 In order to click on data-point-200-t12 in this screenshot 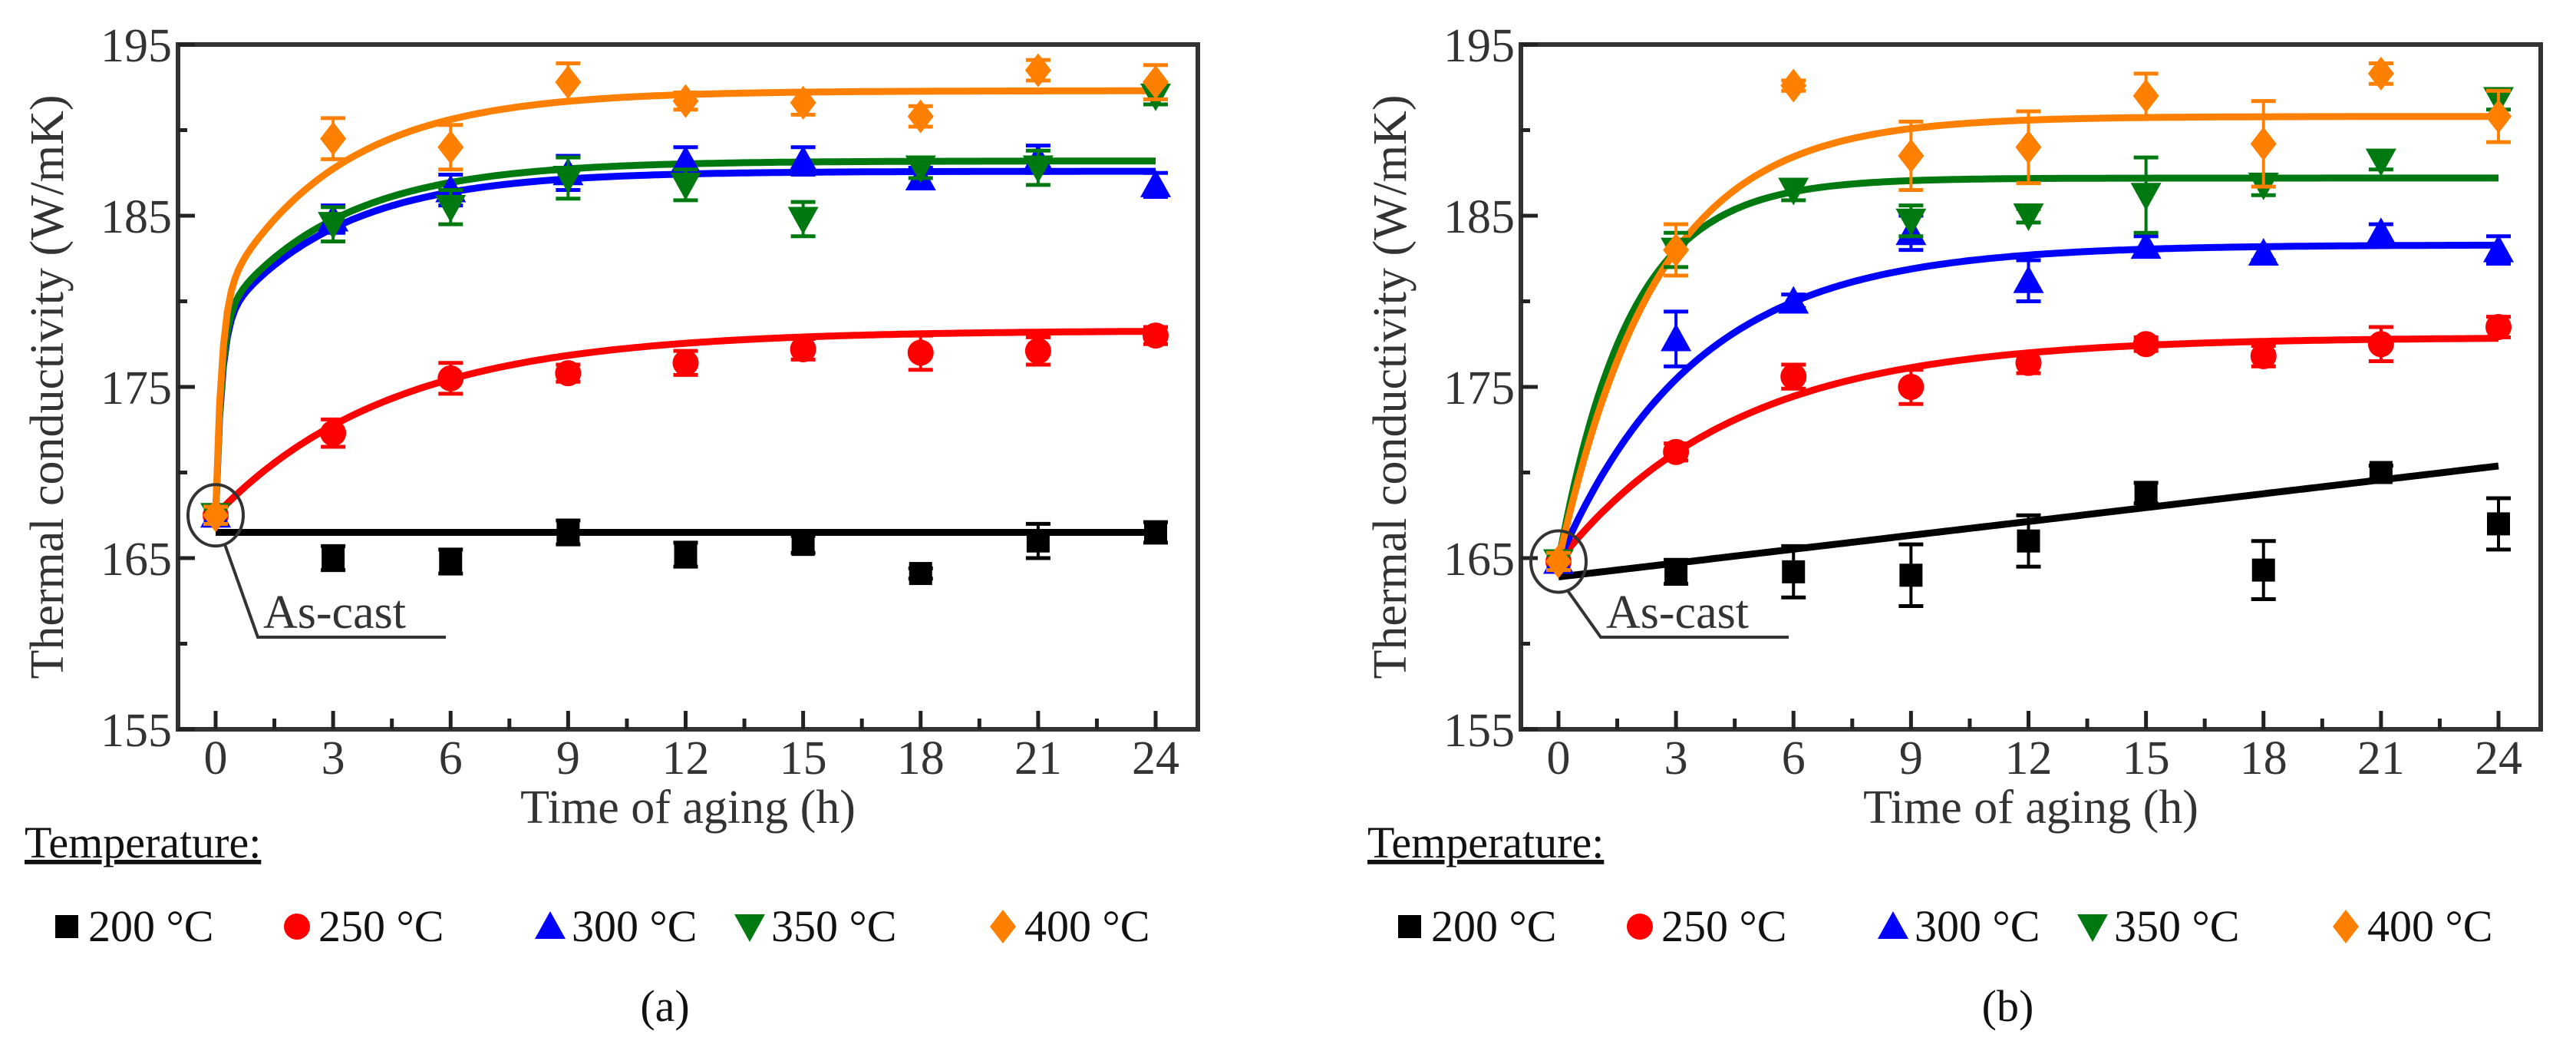, I will do `click(2029, 541)`.